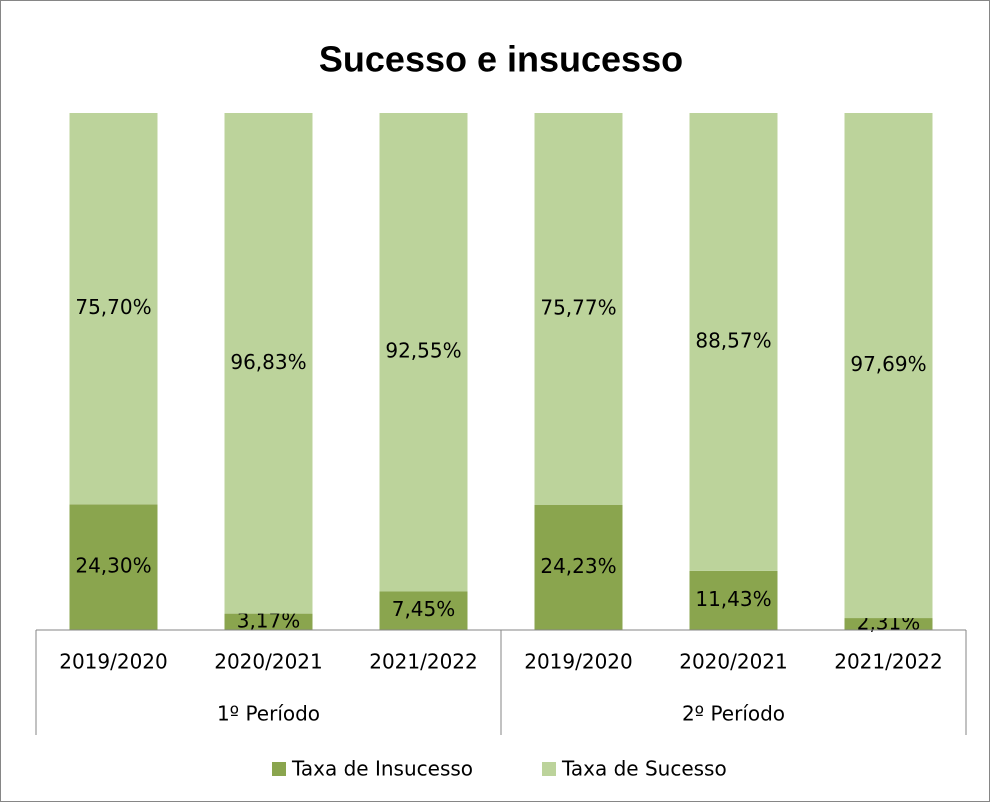  I want to click on data-label: 11,43%, so click(733, 599).